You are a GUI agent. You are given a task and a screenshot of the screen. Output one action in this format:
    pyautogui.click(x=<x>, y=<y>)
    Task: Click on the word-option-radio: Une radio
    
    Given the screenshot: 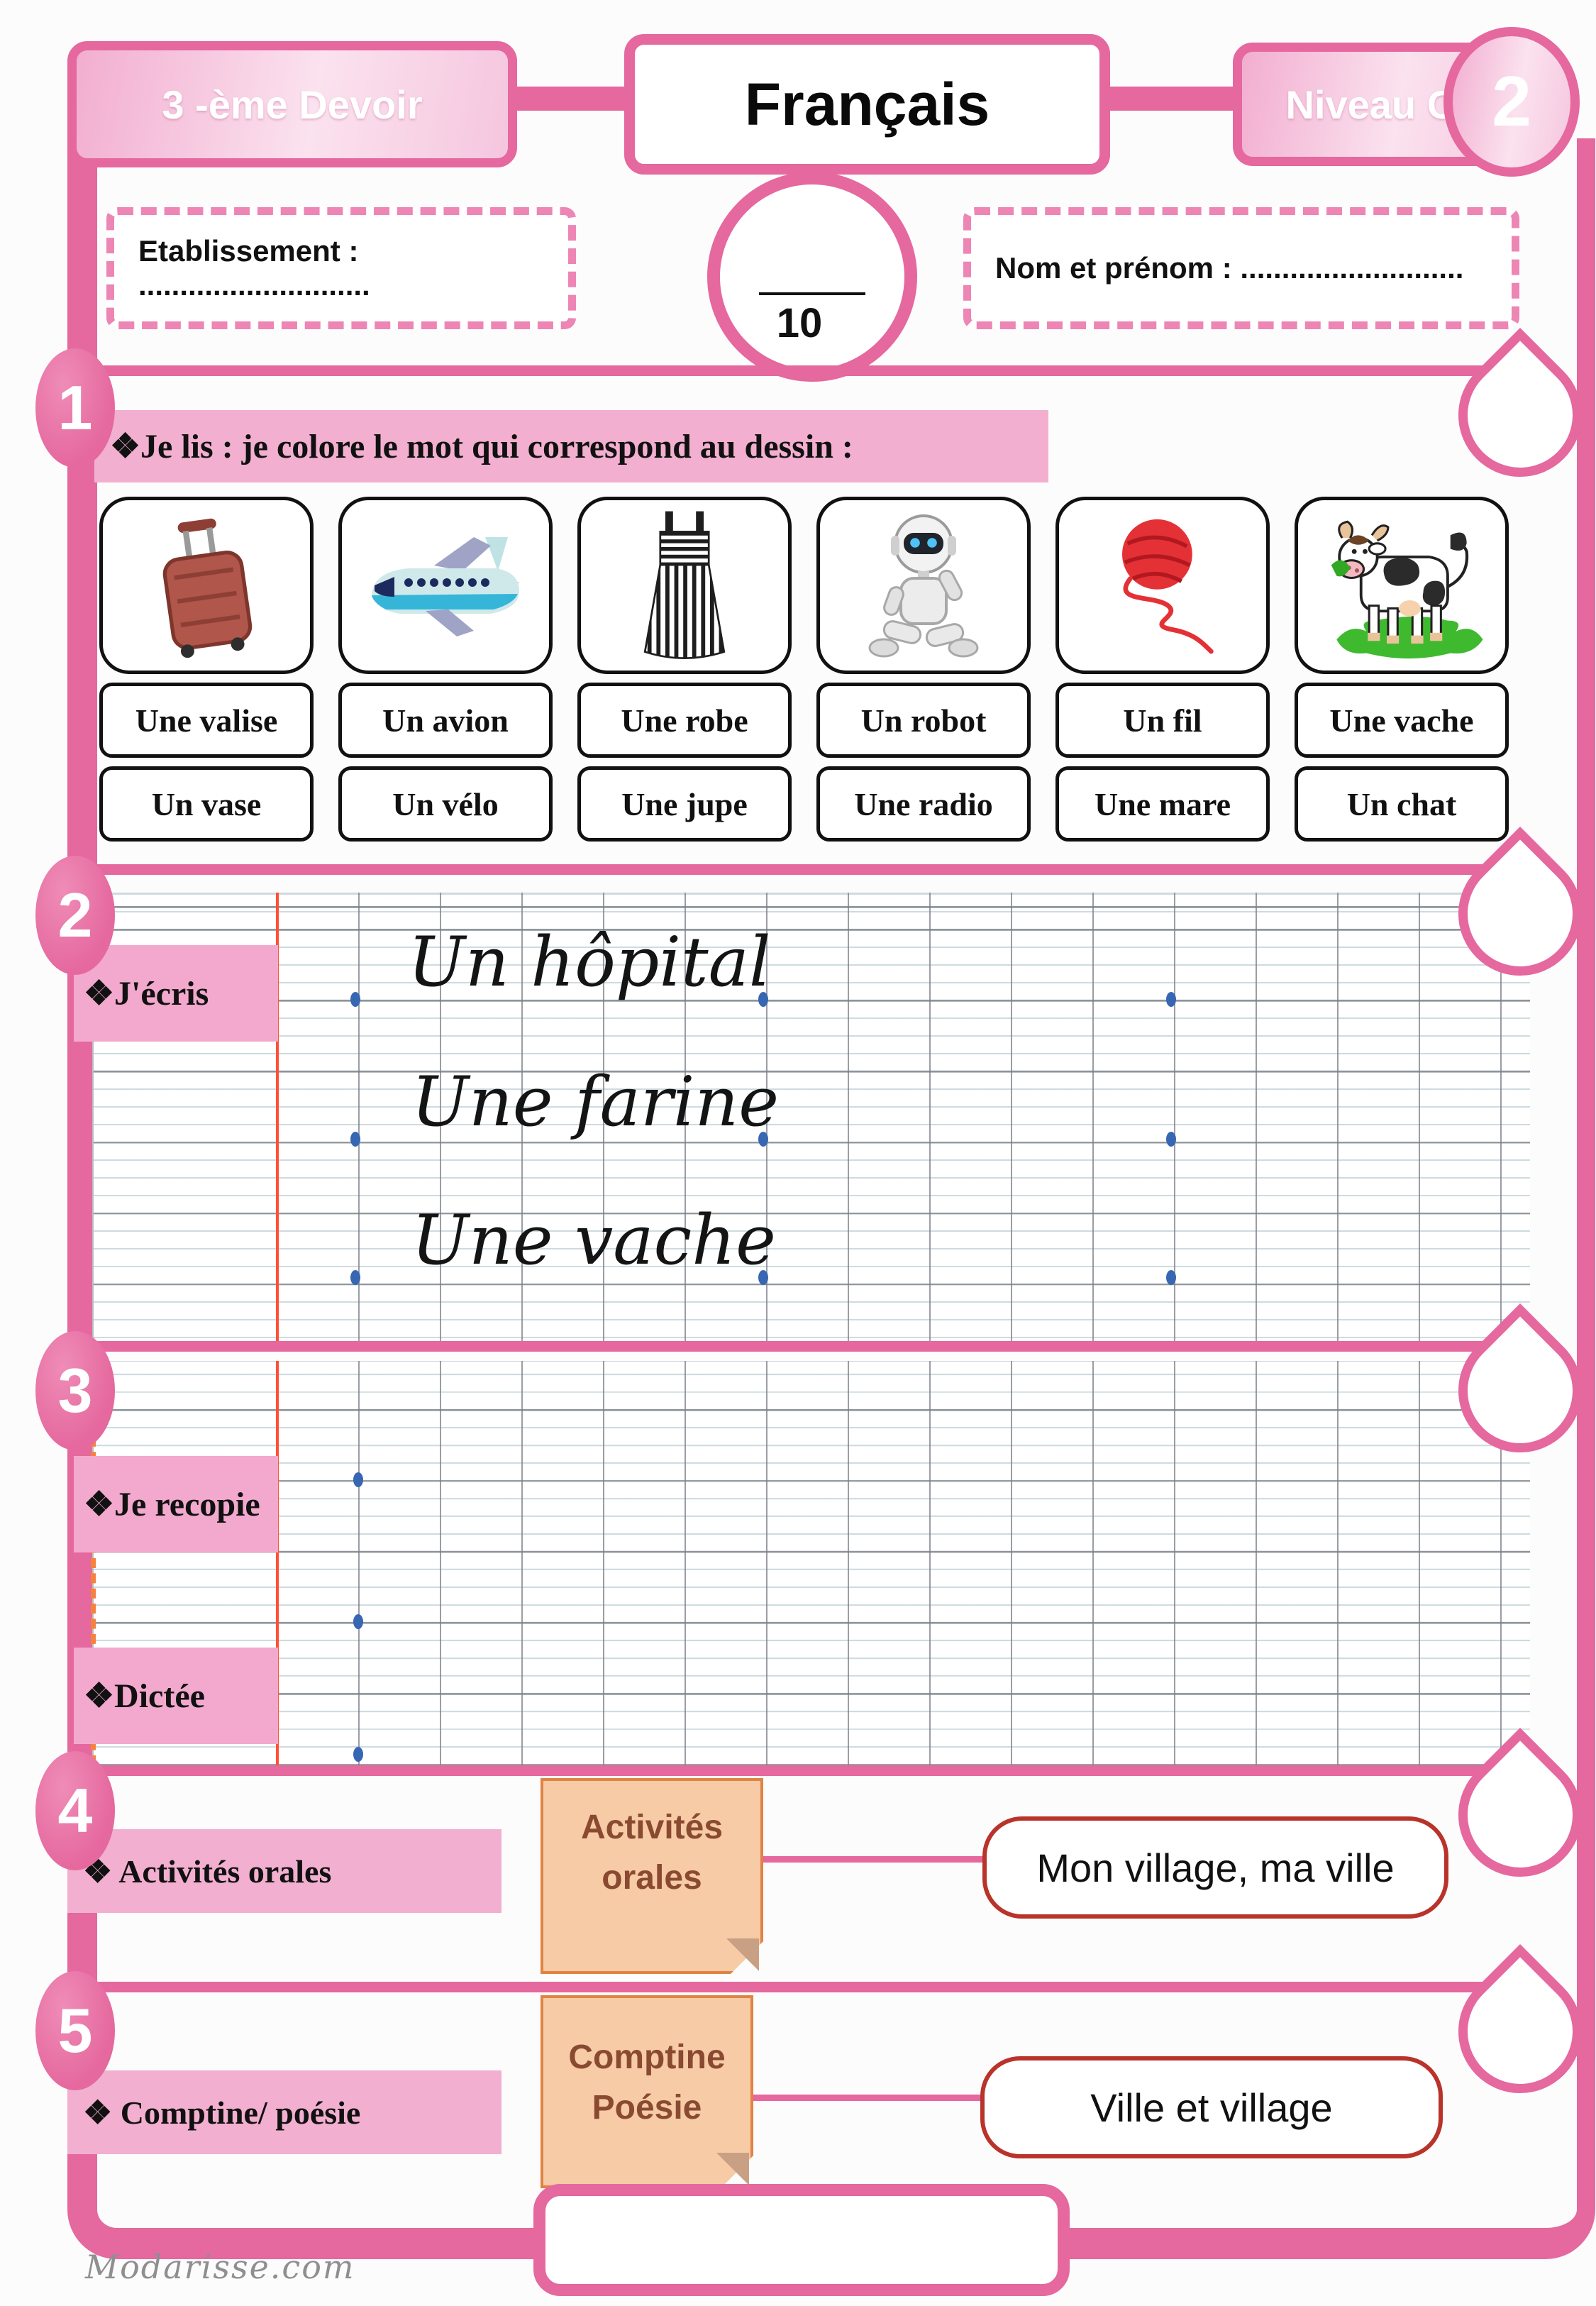 What is the action you would take?
    pyautogui.click(x=923, y=804)
    